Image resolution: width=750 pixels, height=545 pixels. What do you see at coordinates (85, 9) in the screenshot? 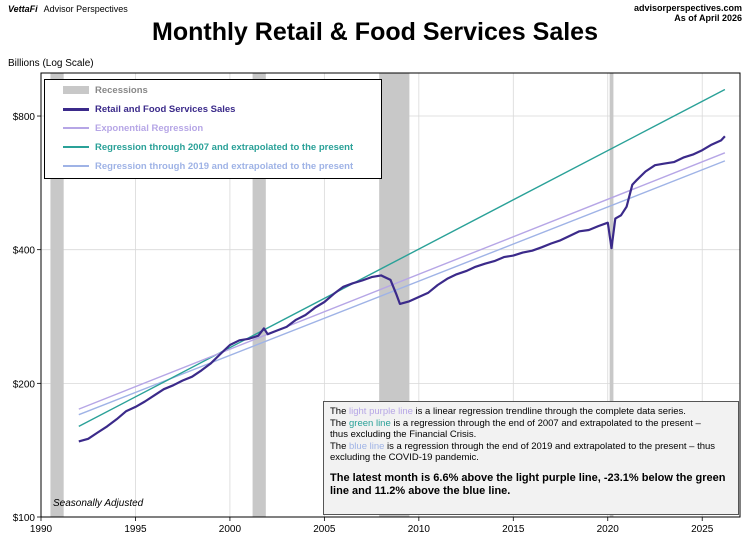
I see `brand-sub: Advisor Perspectives` at bounding box center [85, 9].